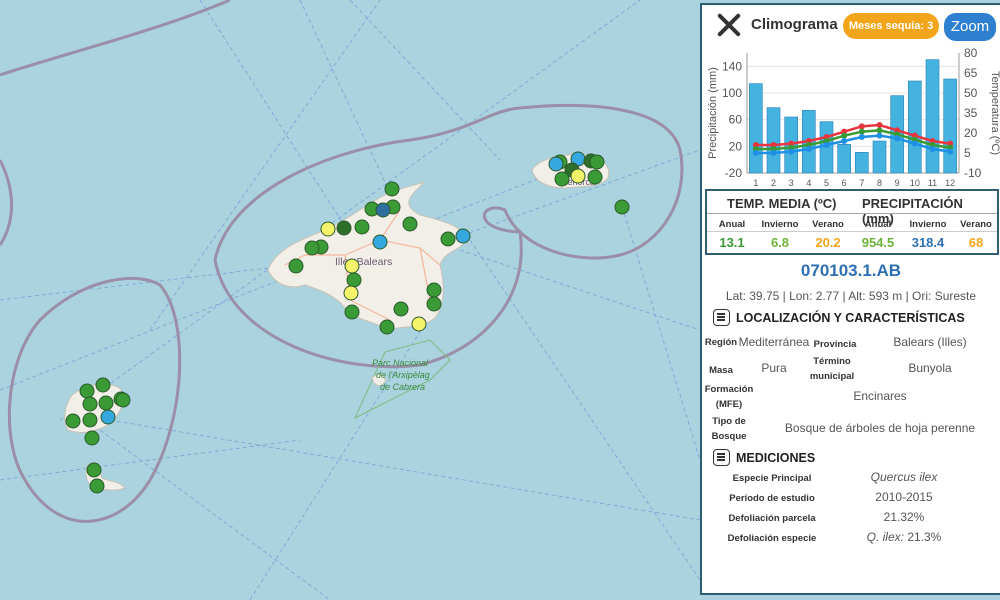  What do you see at coordinates (904, 517) in the screenshot?
I see `def-parcela-value: 21.32%` at bounding box center [904, 517].